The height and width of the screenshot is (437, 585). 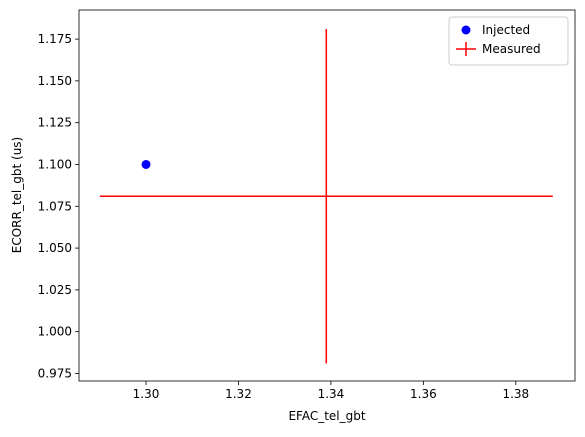 What do you see at coordinates (55, 81) in the screenshot?
I see `y-tick-label: 1.150` at bounding box center [55, 81].